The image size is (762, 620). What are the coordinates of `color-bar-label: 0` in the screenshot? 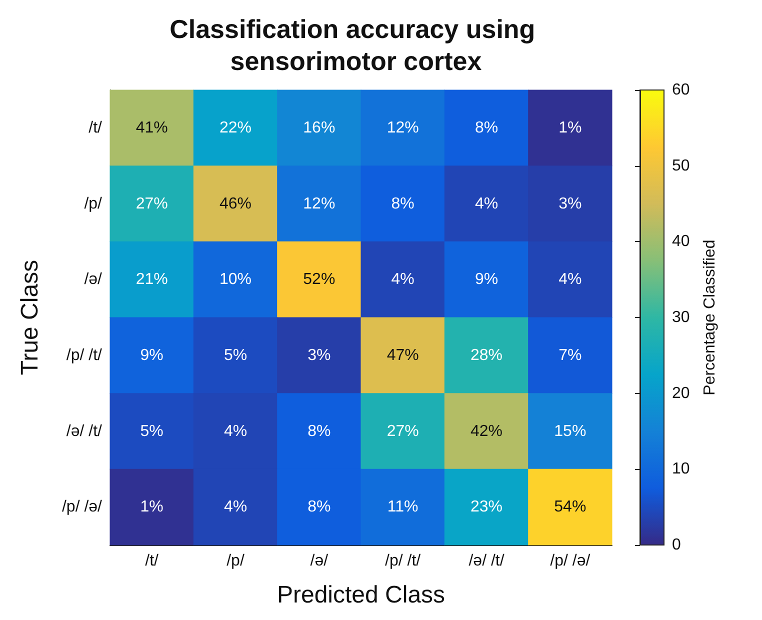 It's located at (676, 545).